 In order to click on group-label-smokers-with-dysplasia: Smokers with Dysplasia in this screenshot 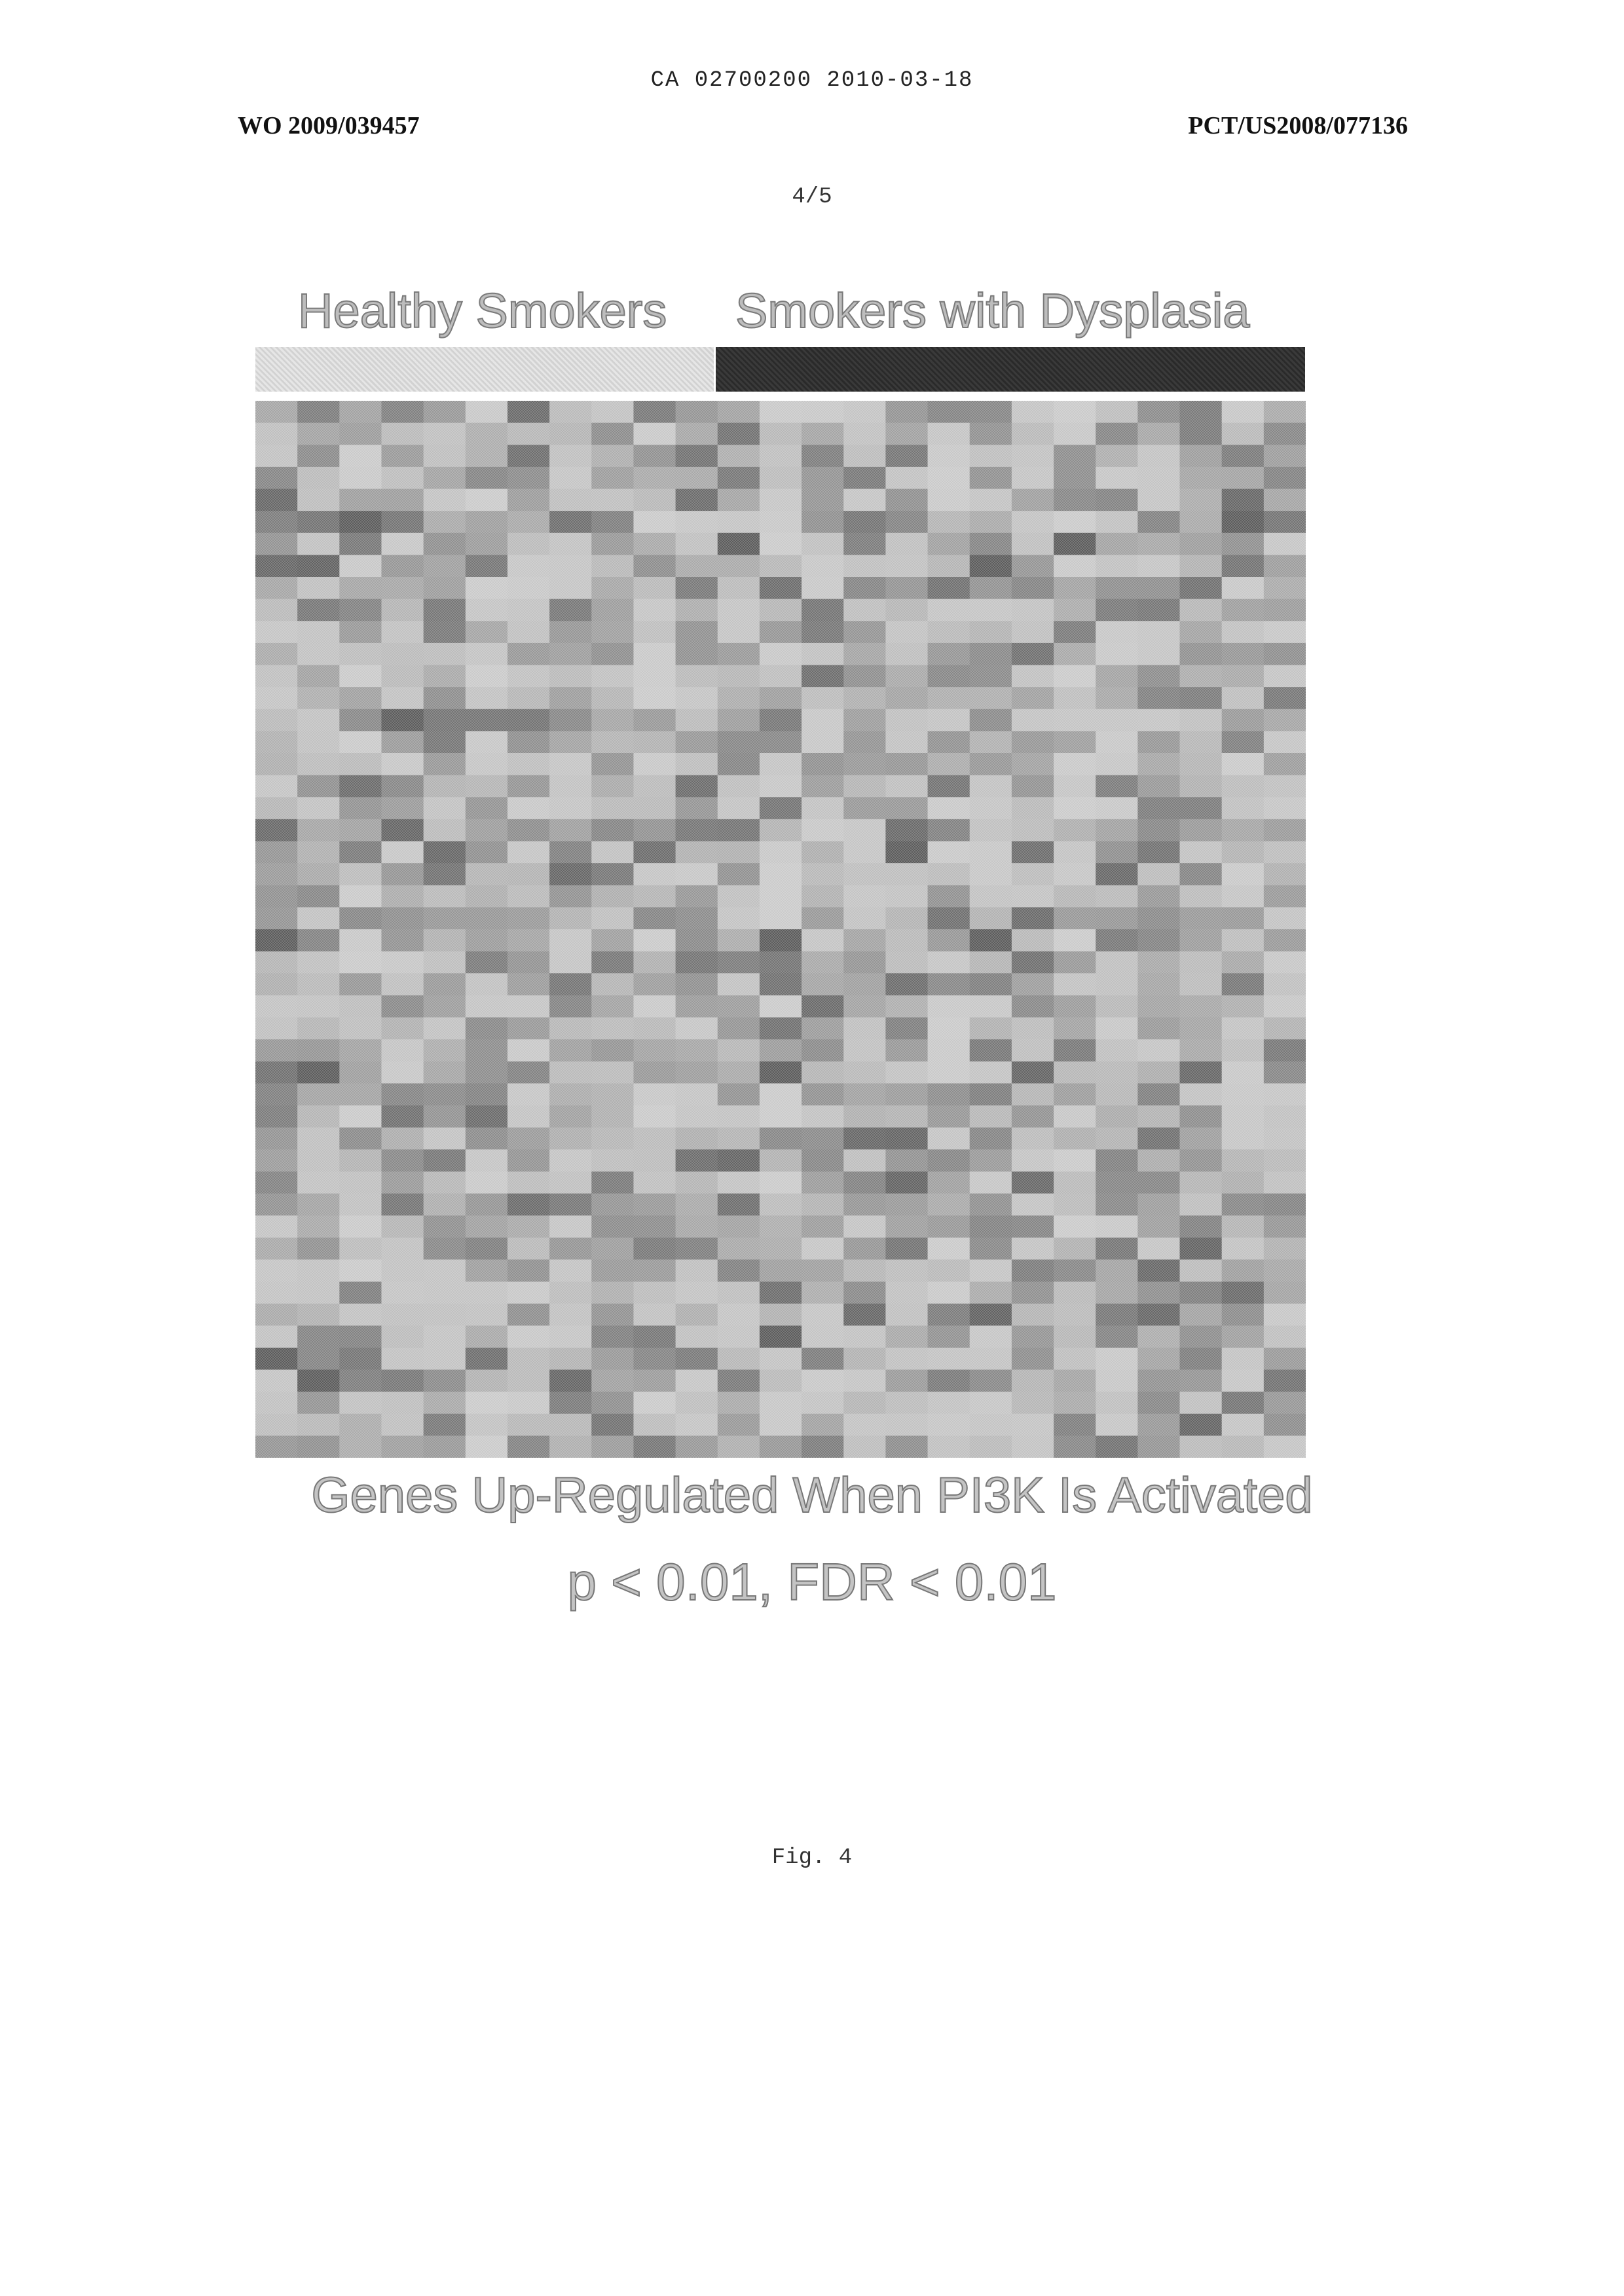, I will do `click(992, 311)`.